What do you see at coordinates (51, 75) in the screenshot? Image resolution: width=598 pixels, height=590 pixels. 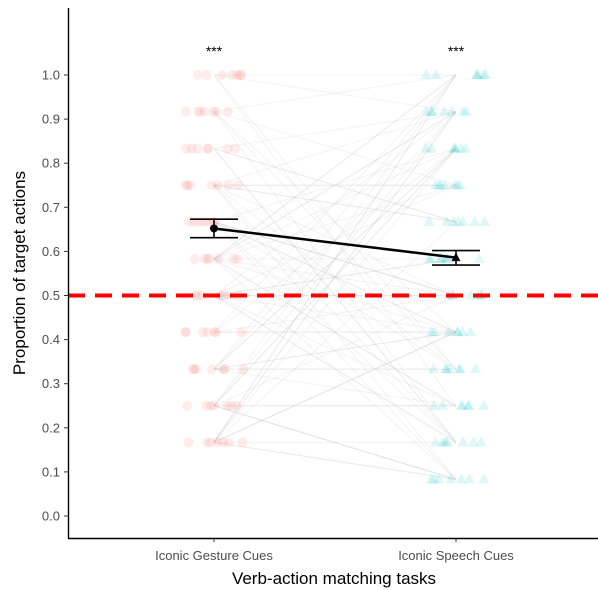 I see `y-tick-label: 1.0` at bounding box center [51, 75].